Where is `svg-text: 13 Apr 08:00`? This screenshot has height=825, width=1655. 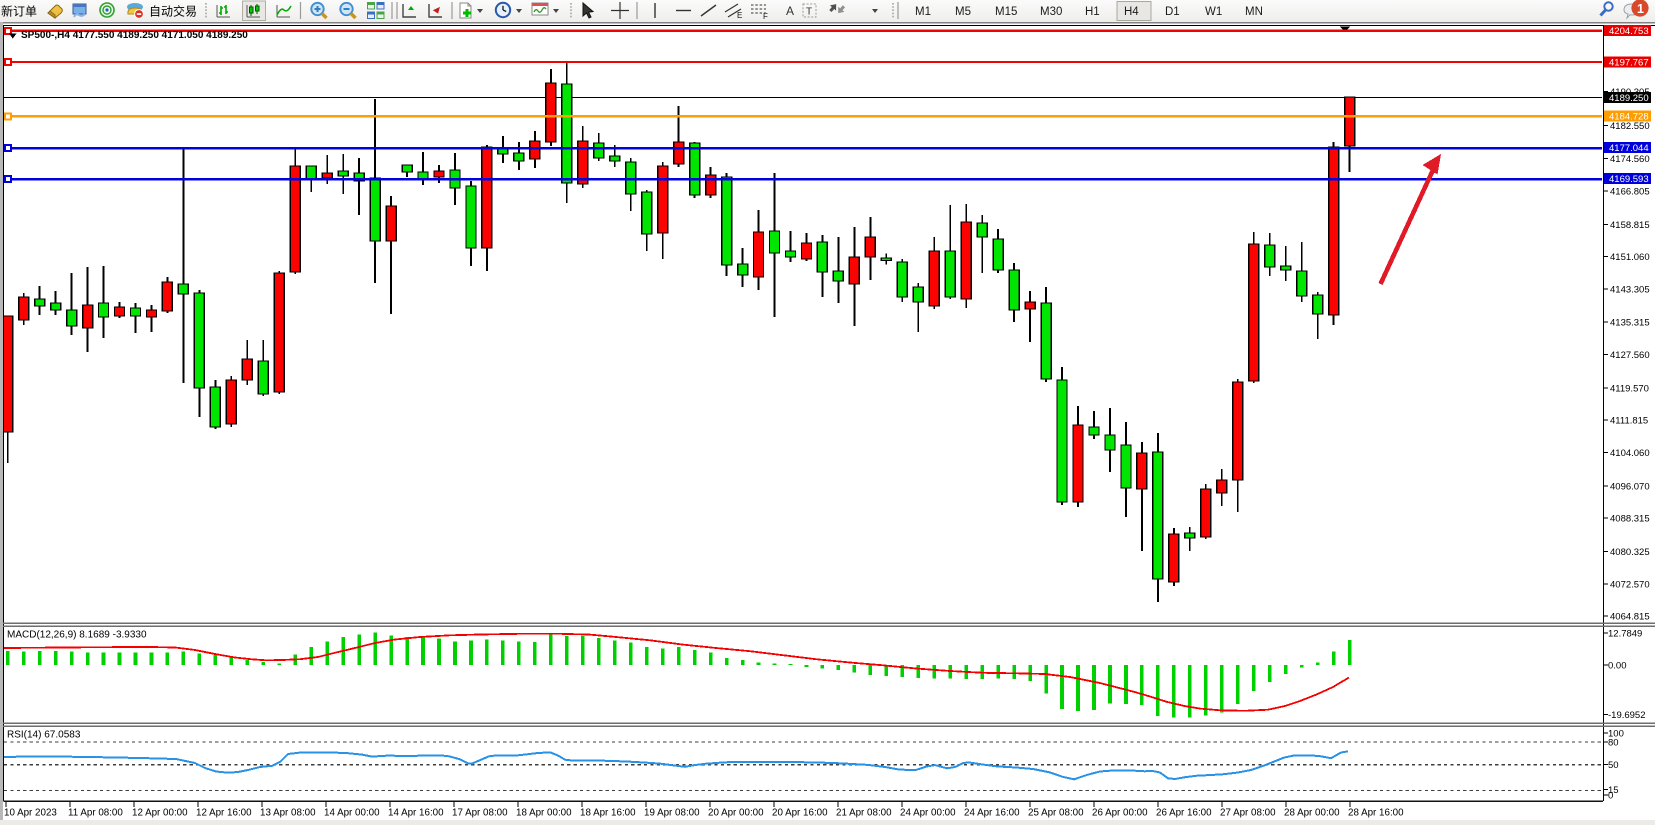
svg-text: 13 Apr 08:00 is located at coordinates (288, 813).